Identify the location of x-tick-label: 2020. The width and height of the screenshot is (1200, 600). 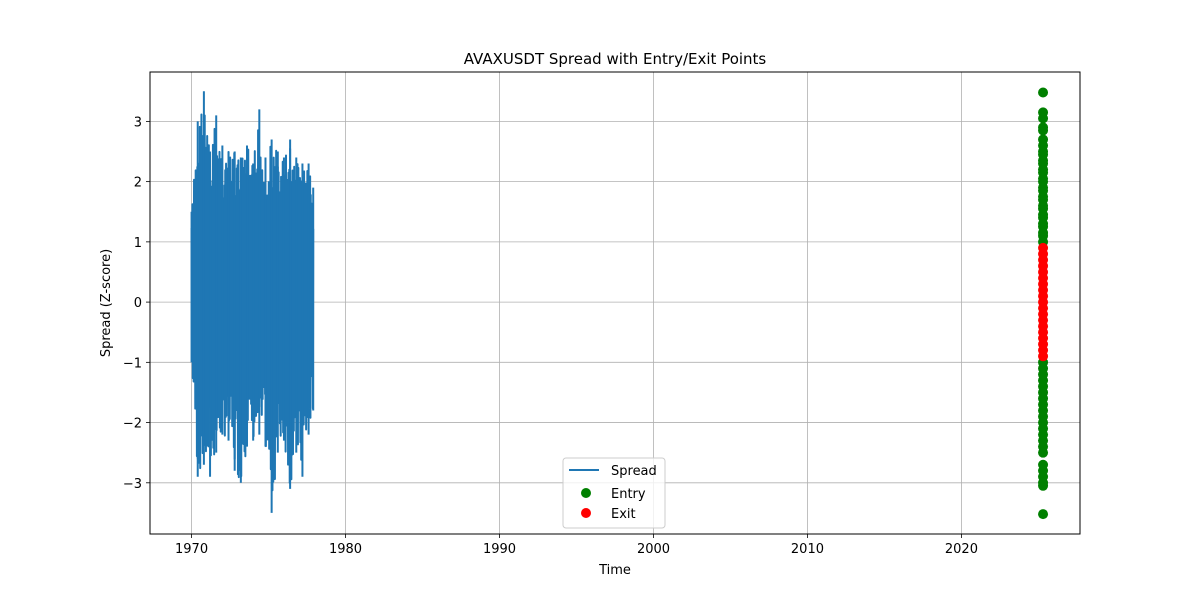
(961, 549).